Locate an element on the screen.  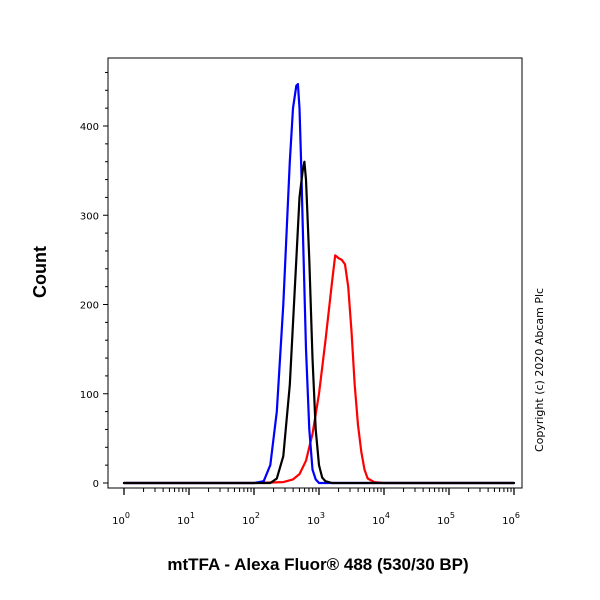
x-tick-label-0: 10⁰ is located at coordinates (121, 519).